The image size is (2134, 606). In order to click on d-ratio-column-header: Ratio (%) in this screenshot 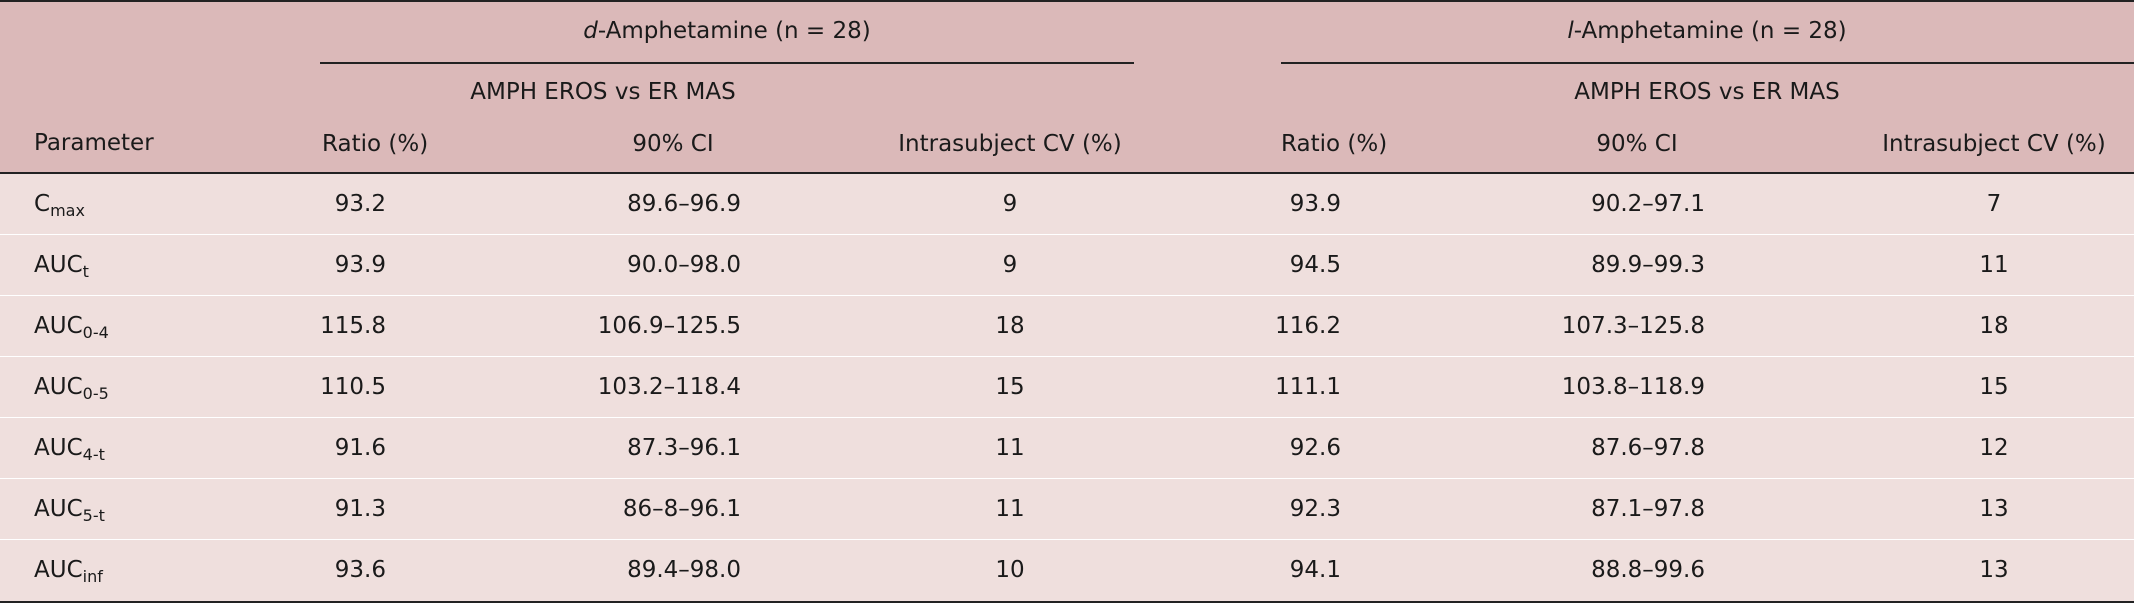, I will do `click(375, 144)`.